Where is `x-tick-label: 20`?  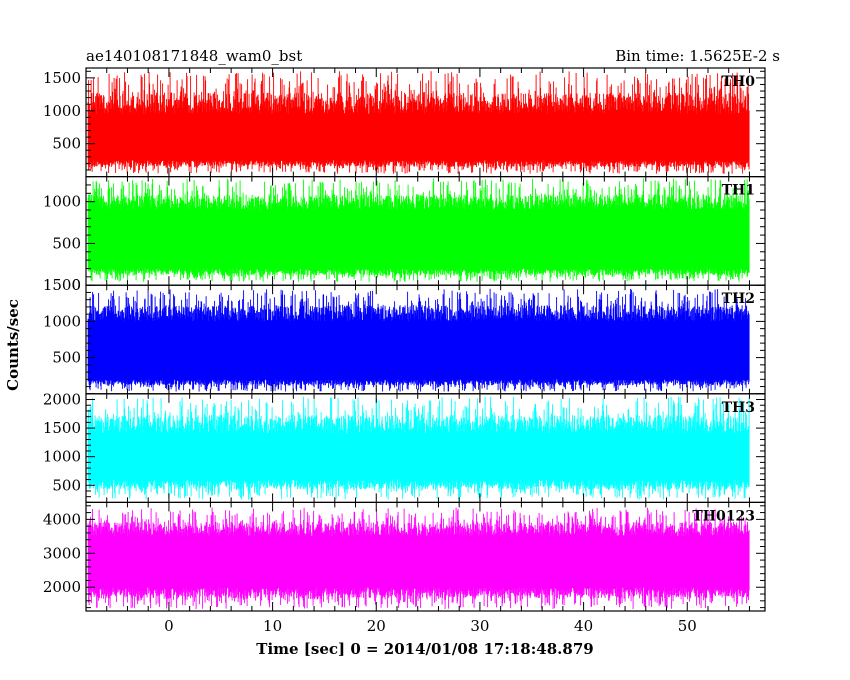
x-tick-label: 20 is located at coordinates (376, 626).